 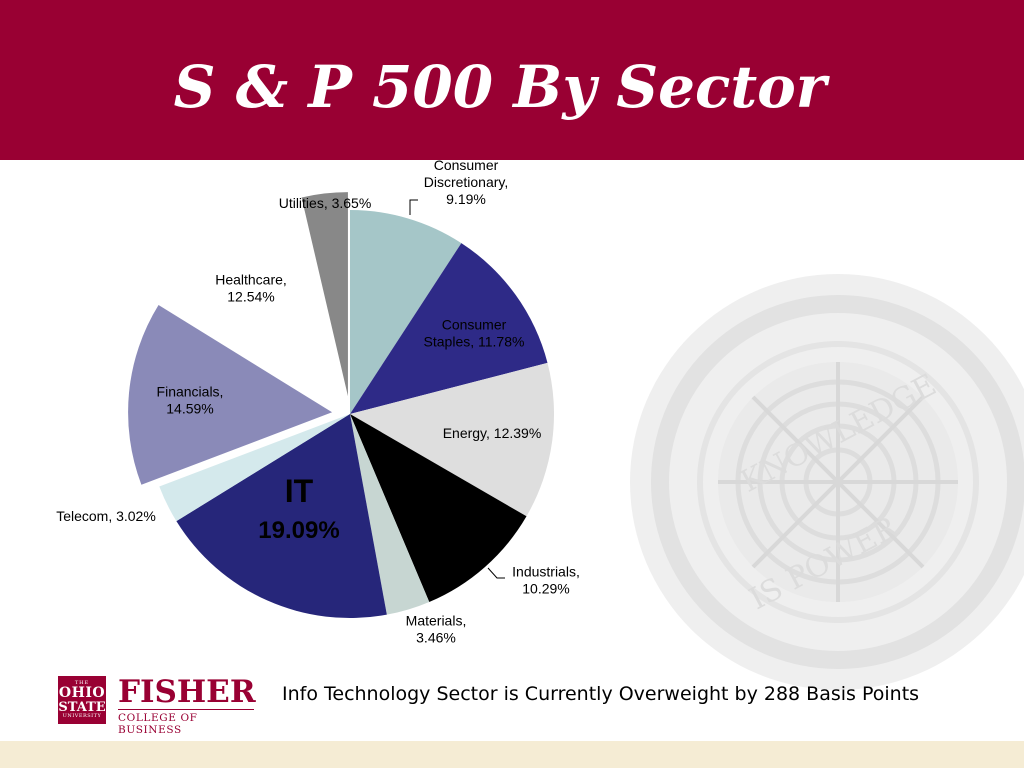 I want to click on leader-line-consumer-discretionary, so click(x=413, y=207).